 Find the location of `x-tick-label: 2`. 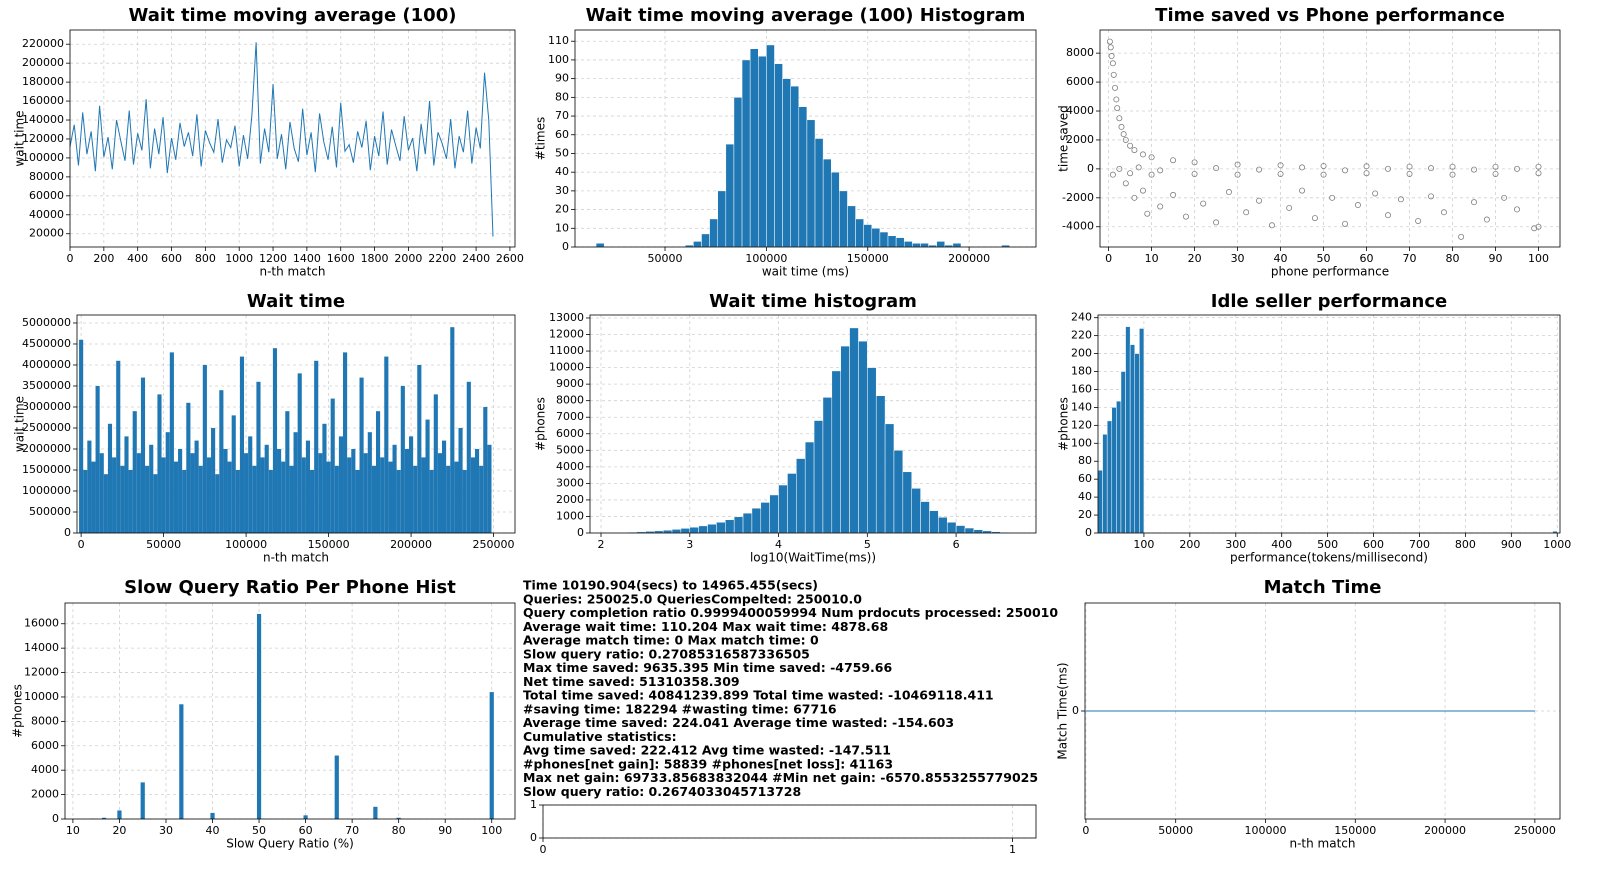

x-tick-label: 2 is located at coordinates (601, 544).